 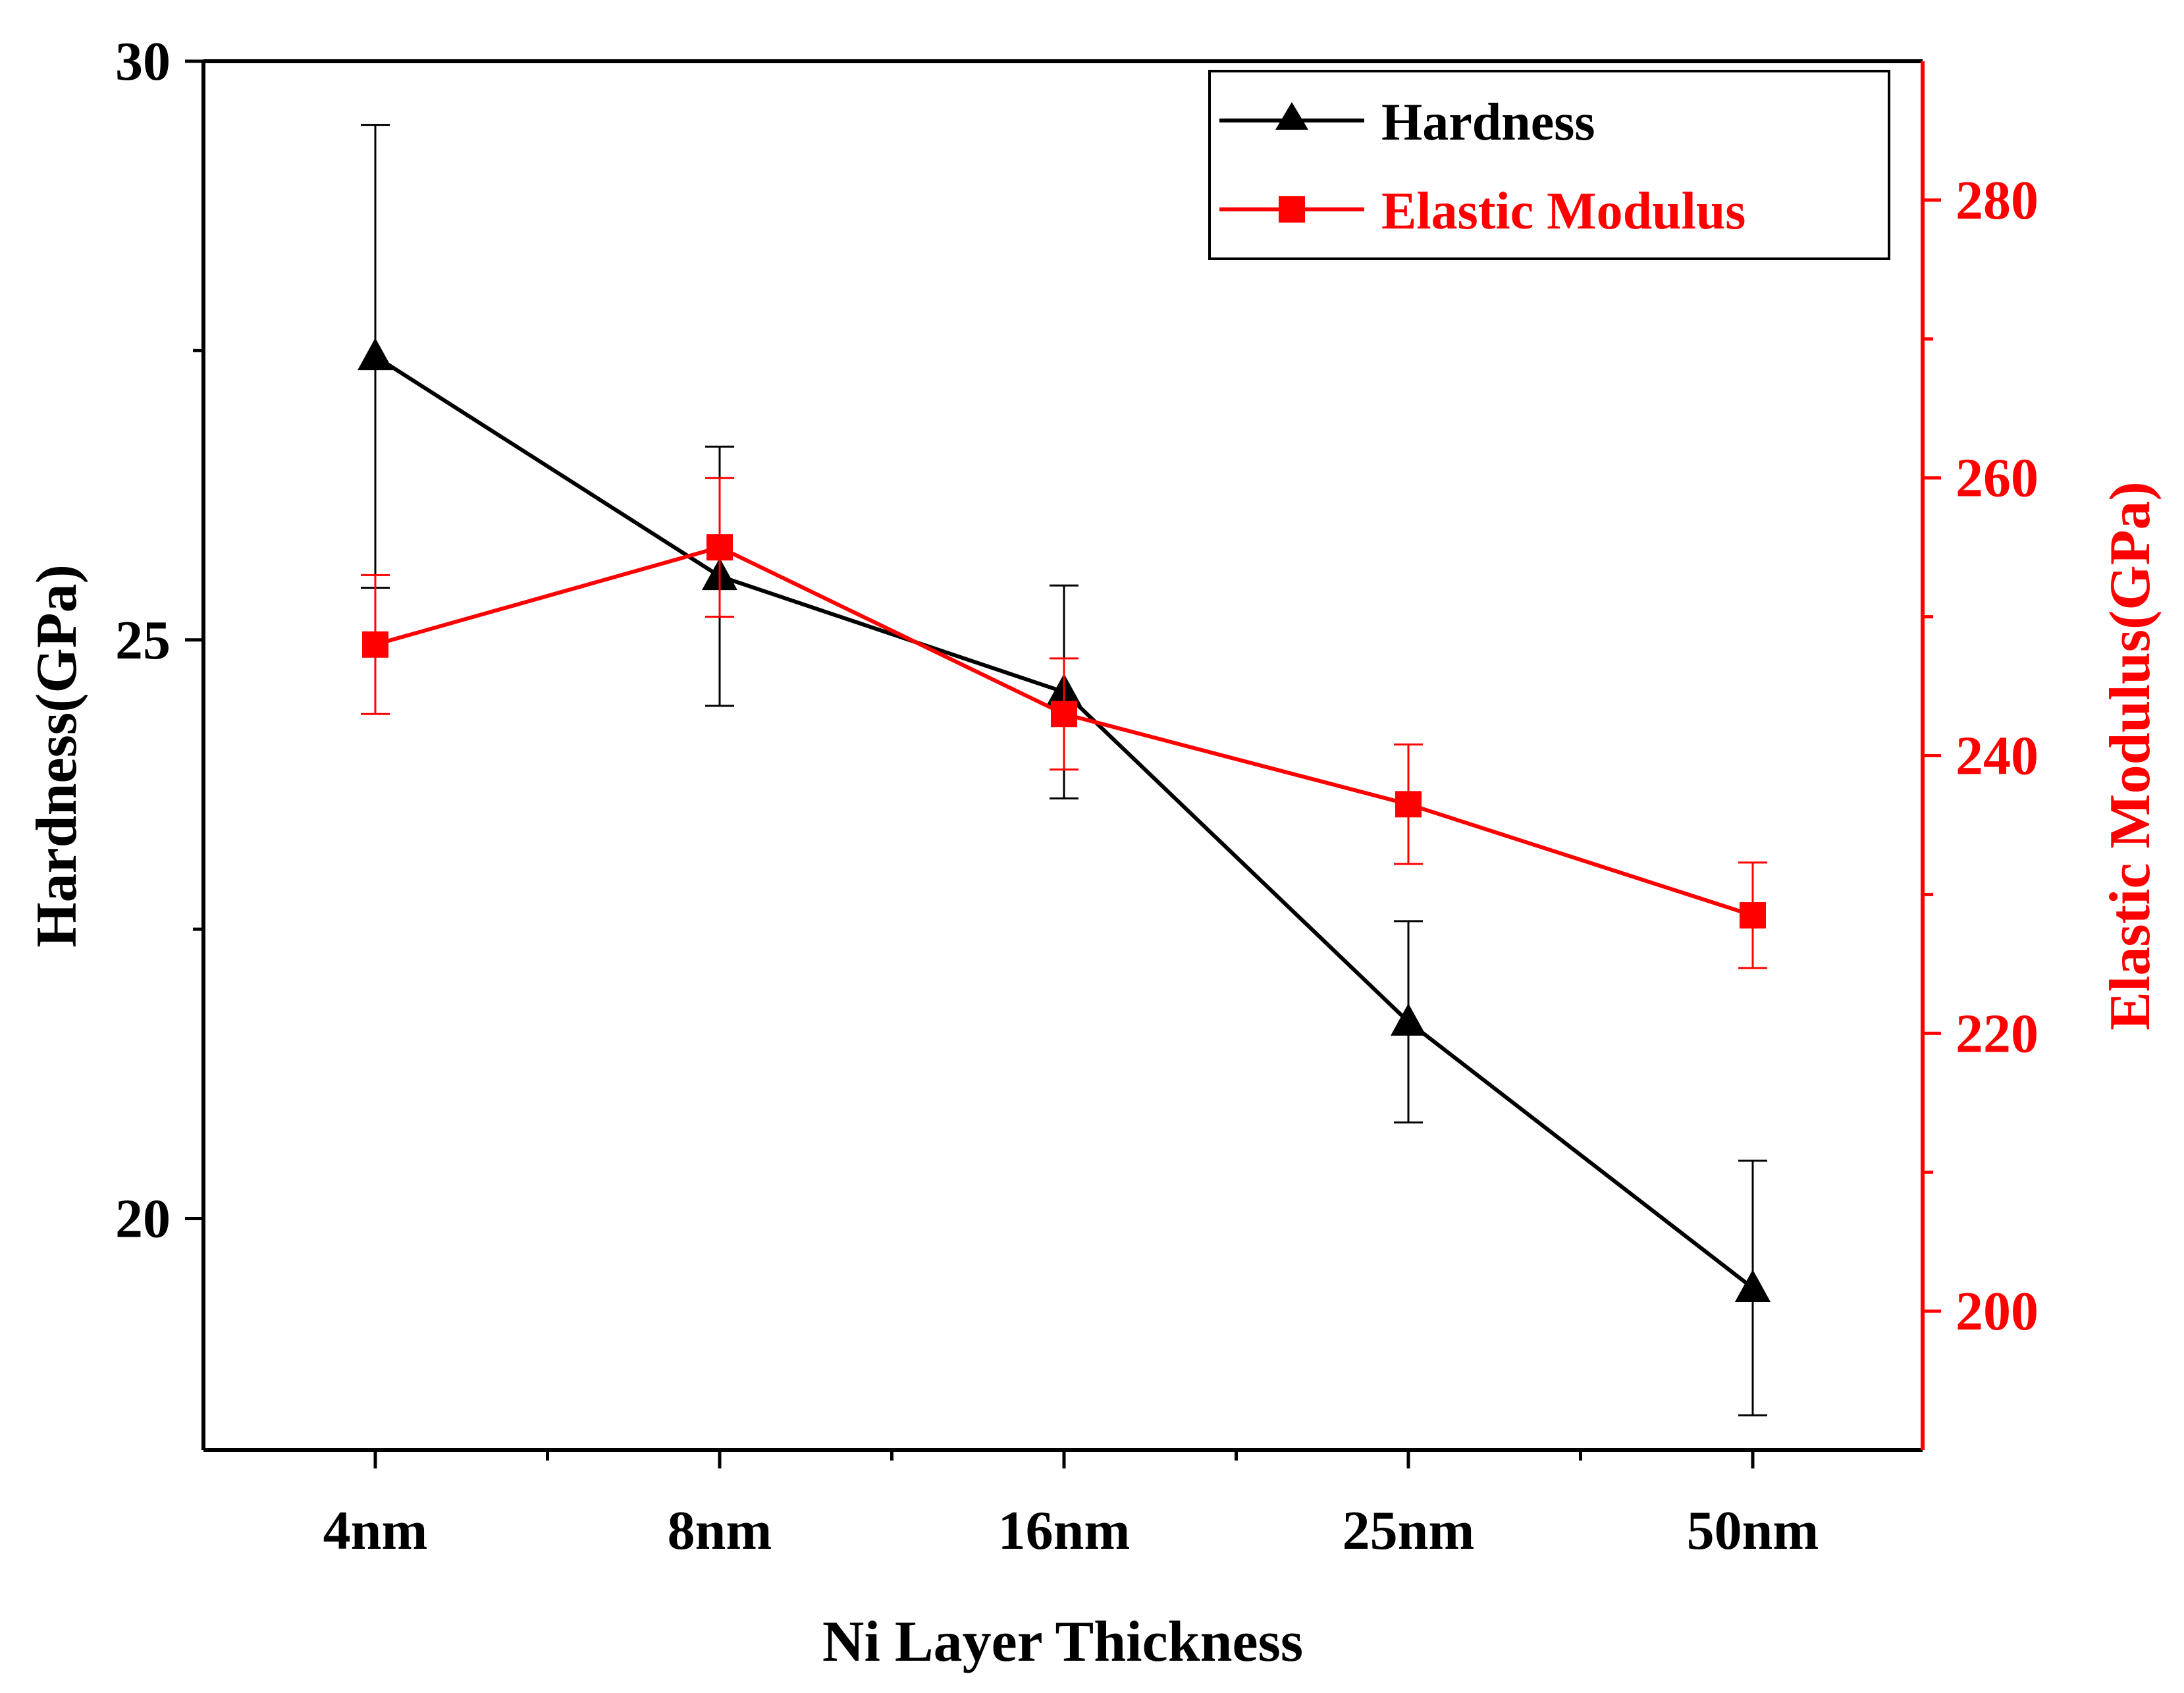 I want to click on legend-modulus-label: Elastic Modulus, so click(x=1563, y=211).